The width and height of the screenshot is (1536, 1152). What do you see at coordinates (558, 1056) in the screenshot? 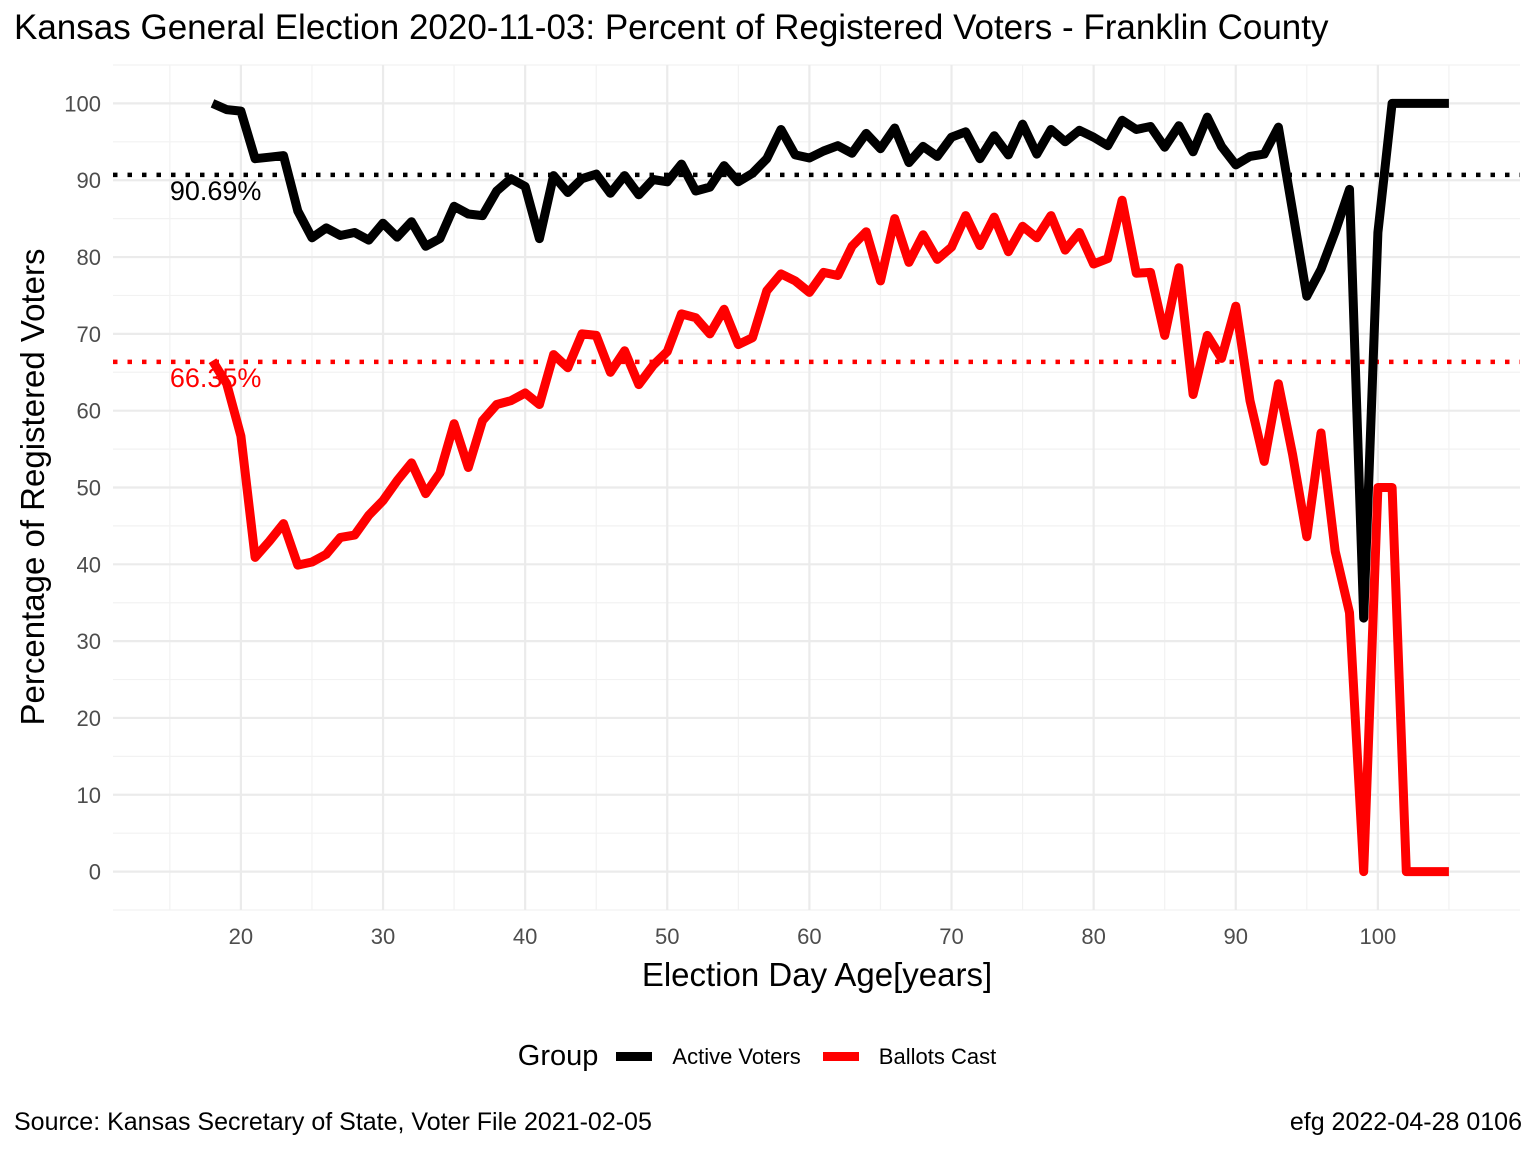
I see `legend-title: Group` at bounding box center [558, 1056].